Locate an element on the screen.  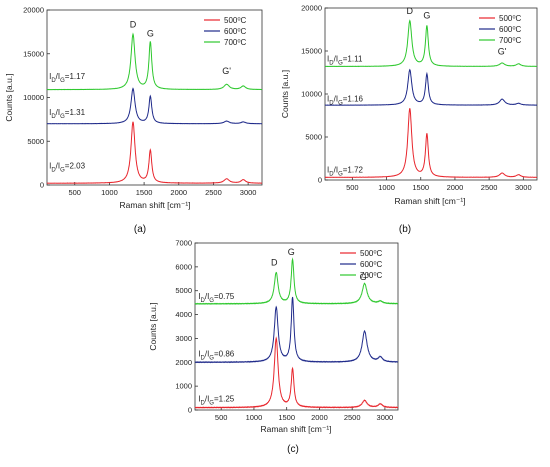
y-tick-label: 1000 is located at coordinates (183, 386).